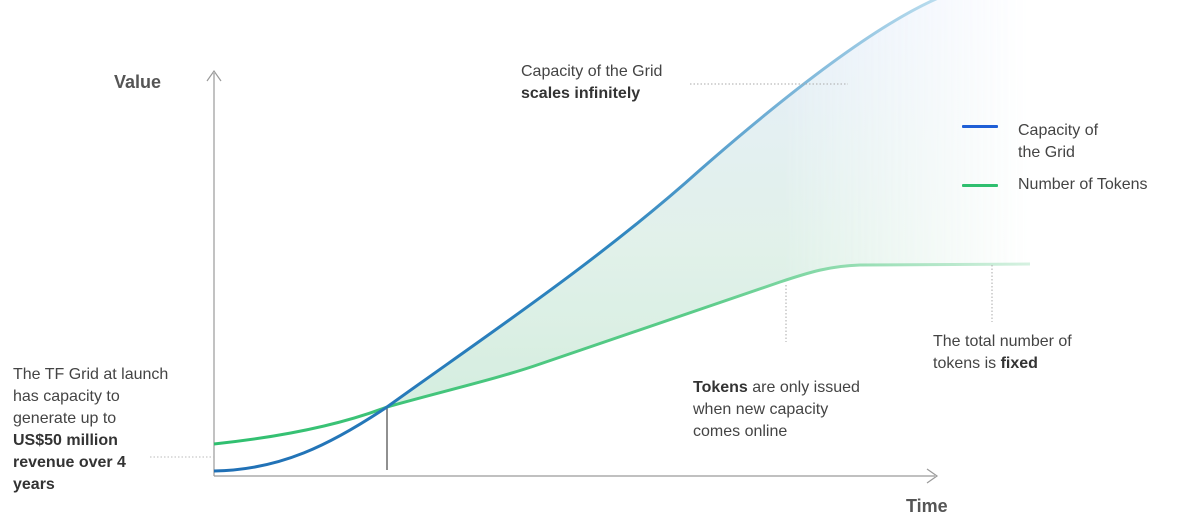 The height and width of the screenshot is (520, 1197). What do you see at coordinates (740, 431) in the screenshot?
I see `tokens-annotation-line3: comes online` at bounding box center [740, 431].